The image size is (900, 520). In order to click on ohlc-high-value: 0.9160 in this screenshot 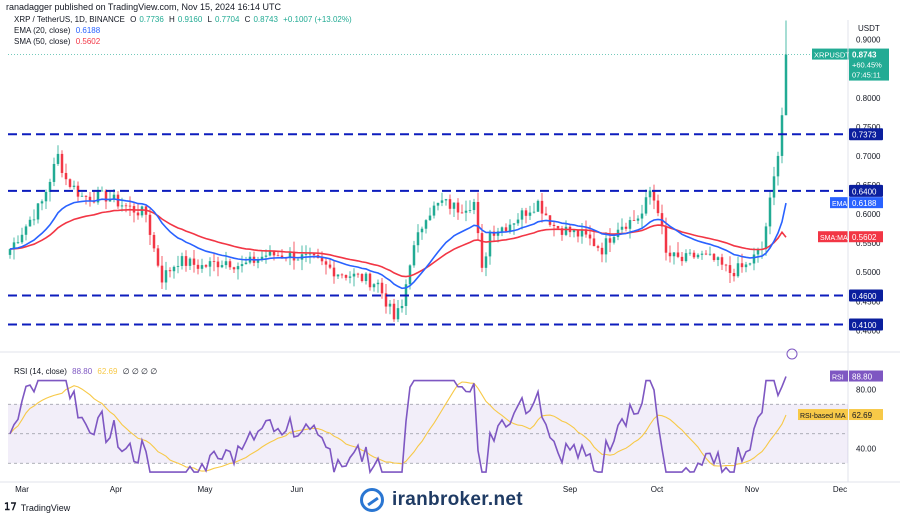, I will do `click(190, 19)`.